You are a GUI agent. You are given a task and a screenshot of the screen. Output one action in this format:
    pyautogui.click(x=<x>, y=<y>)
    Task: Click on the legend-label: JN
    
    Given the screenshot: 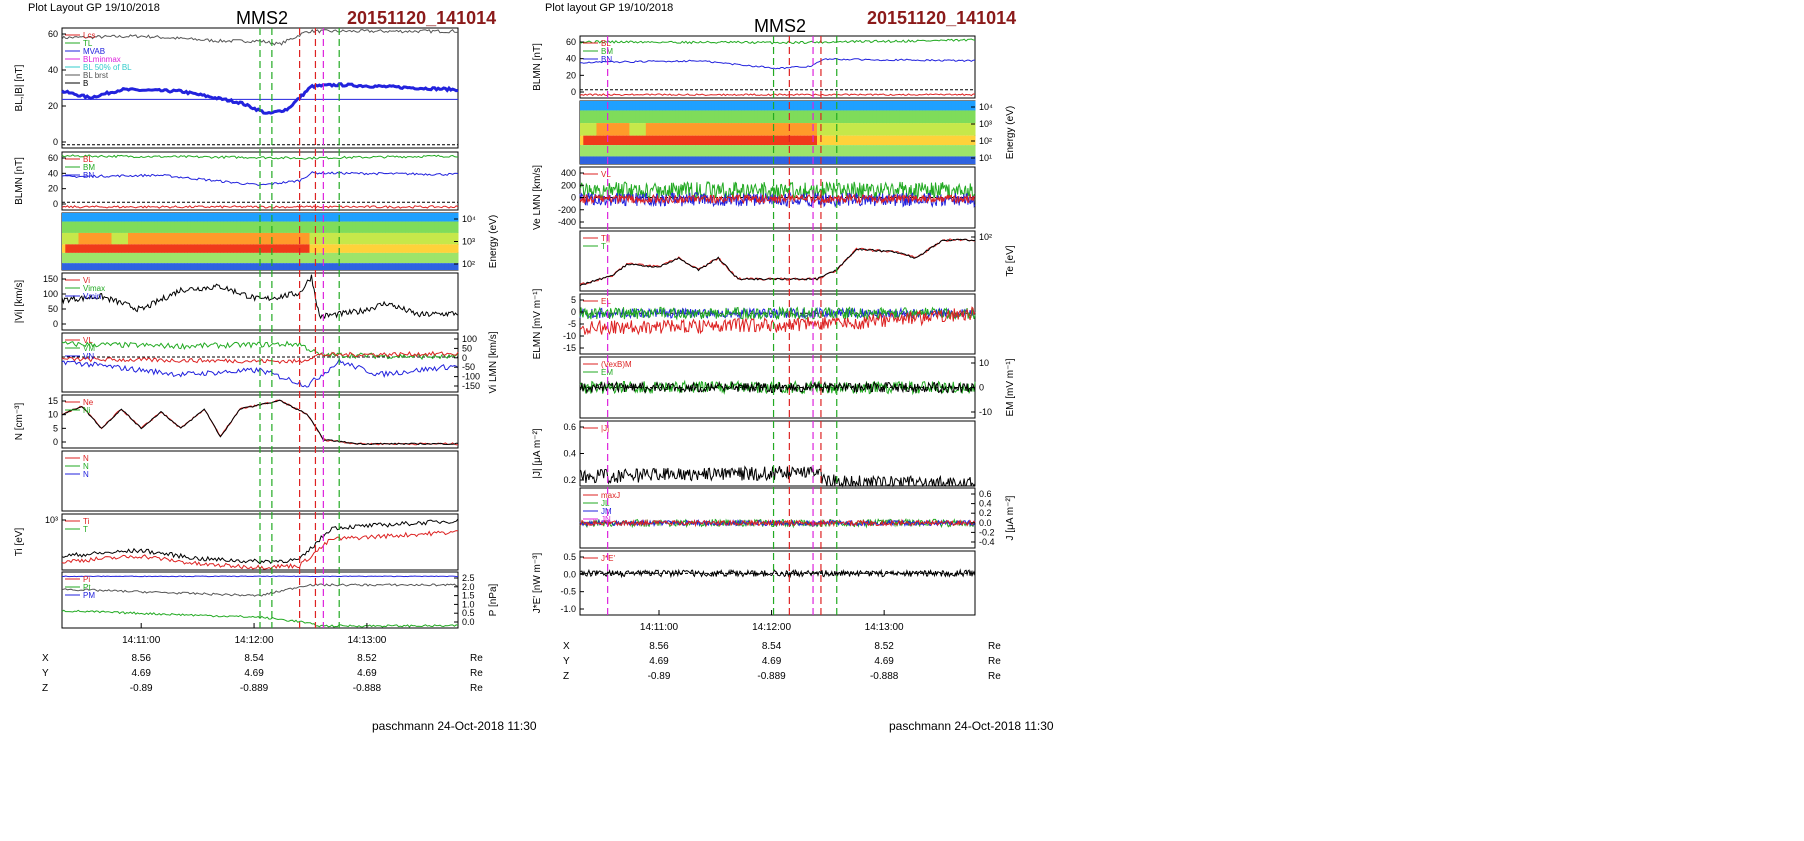 What is the action you would take?
    pyautogui.click(x=606, y=519)
    